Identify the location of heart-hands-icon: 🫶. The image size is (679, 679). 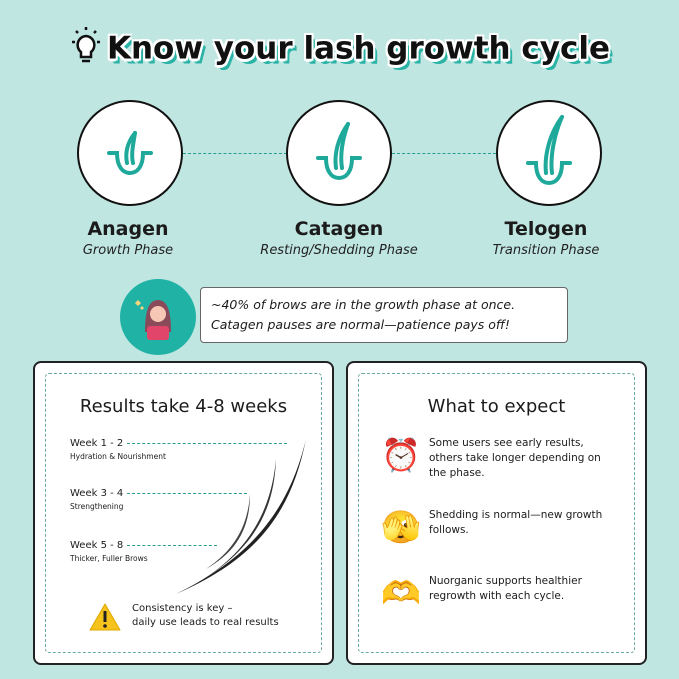
(401, 593).